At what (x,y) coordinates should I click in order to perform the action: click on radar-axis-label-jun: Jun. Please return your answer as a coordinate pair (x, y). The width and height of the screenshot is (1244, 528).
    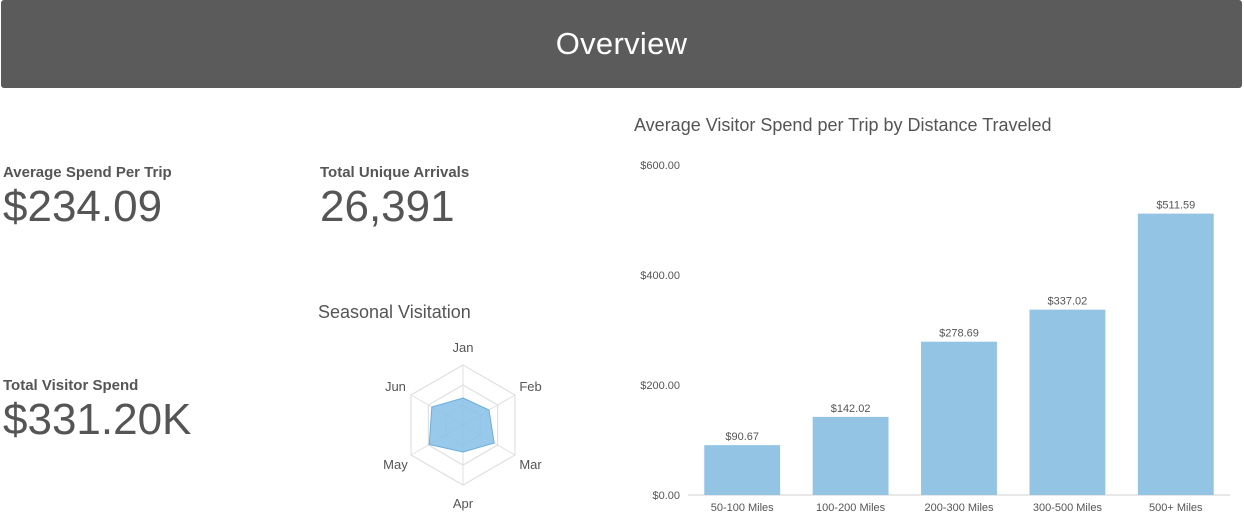
    Looking at the image, I should click on (395, 386).